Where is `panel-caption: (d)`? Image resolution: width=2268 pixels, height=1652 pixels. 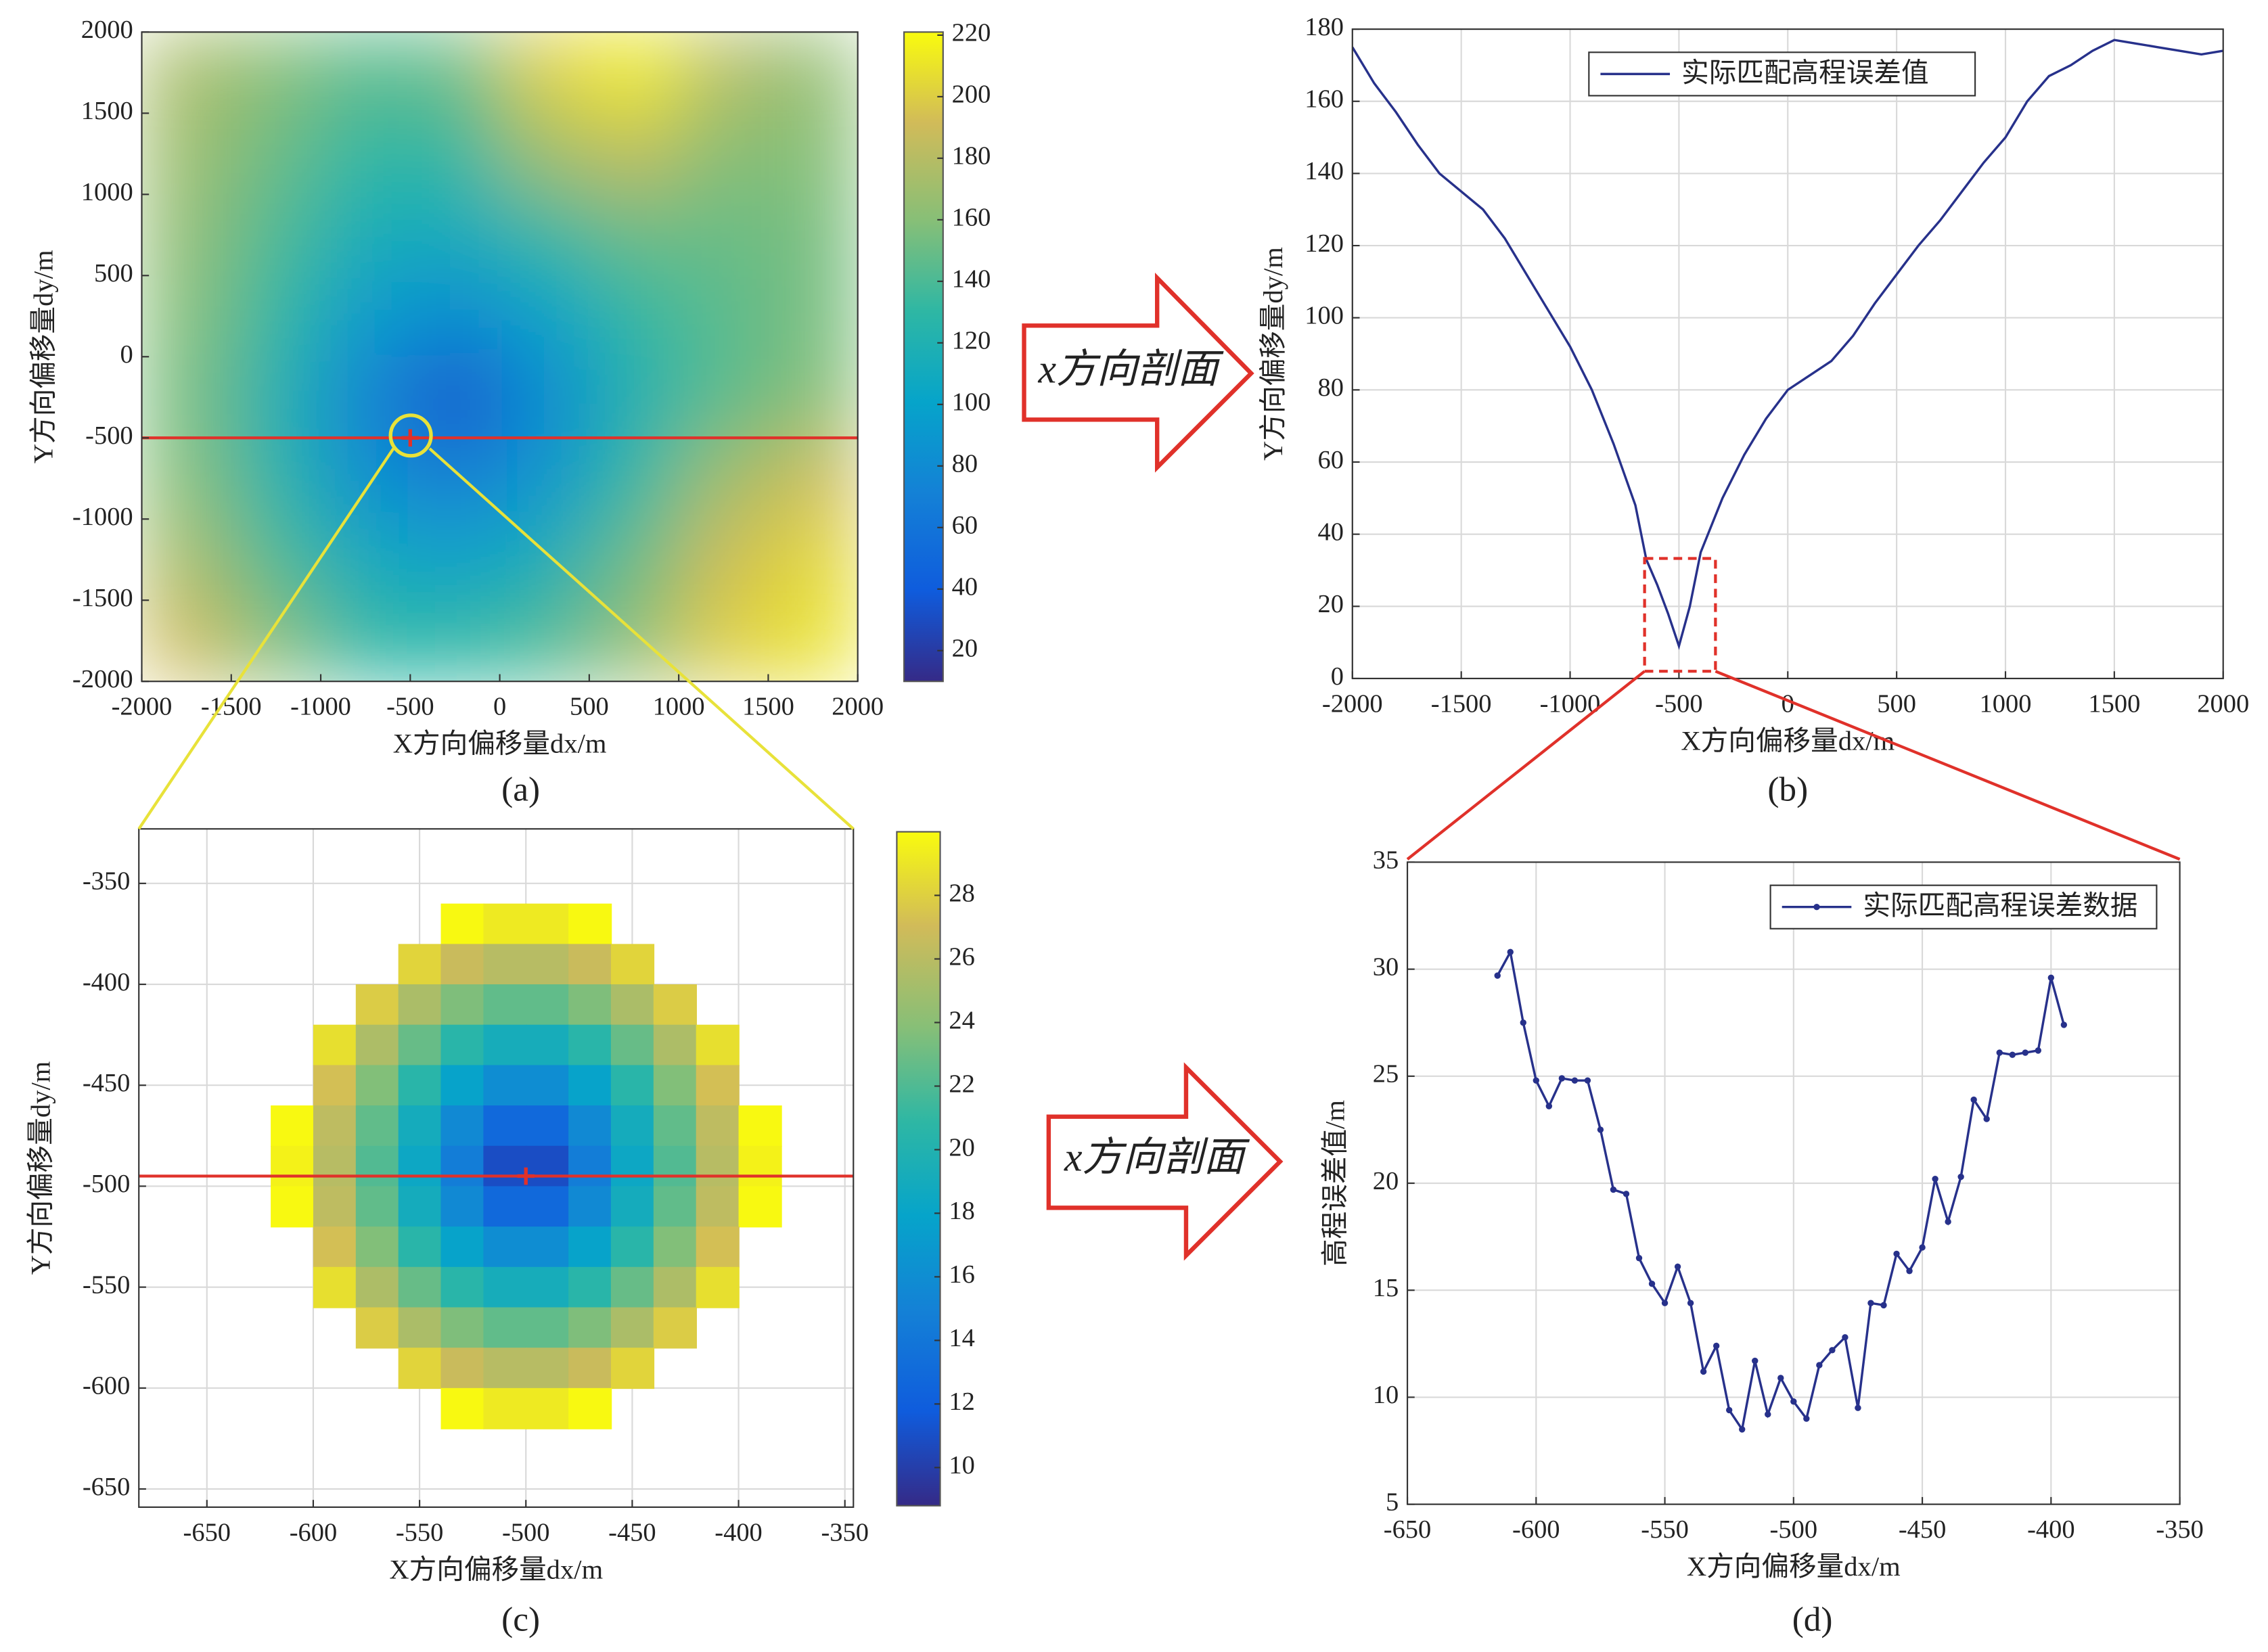
panel-caption: (d) is located at coordinates (1812, 1620).